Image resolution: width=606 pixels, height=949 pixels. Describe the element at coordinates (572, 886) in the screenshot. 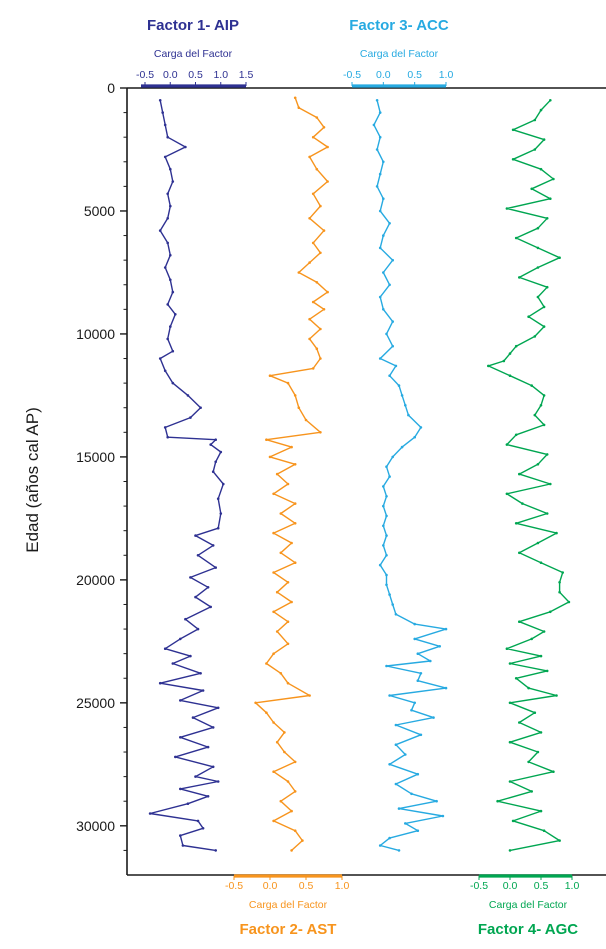

I see `factor-tick-label: 1.0` at that location.